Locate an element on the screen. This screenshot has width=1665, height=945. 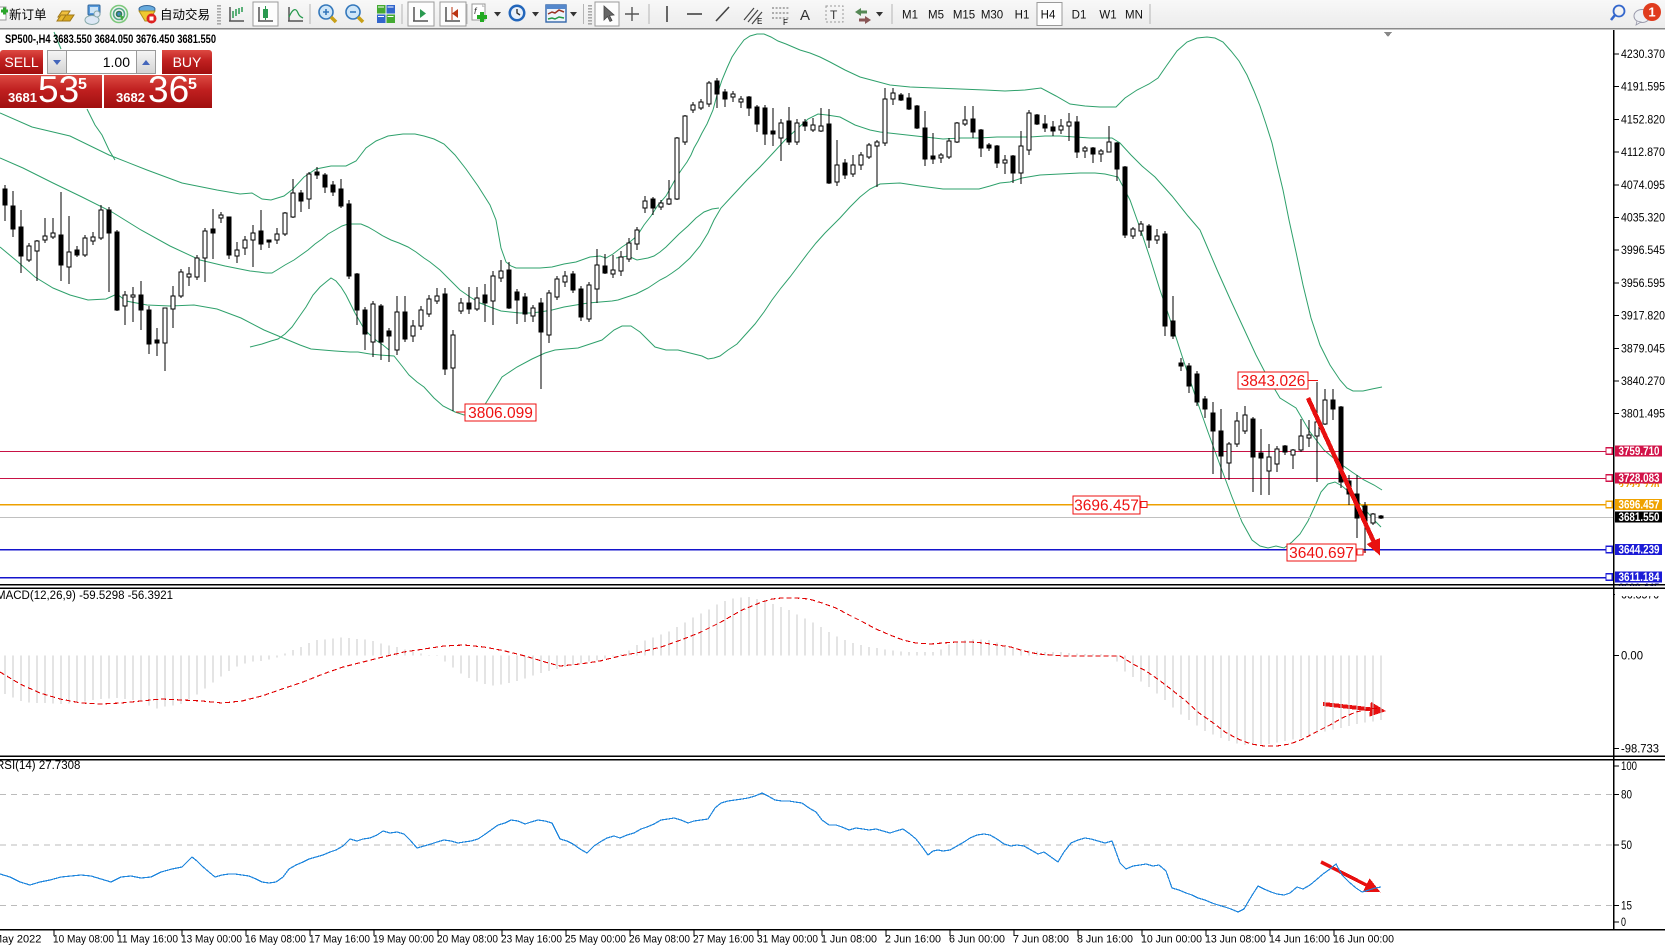
svg-text: 3843.026 is located at coordinates (1273, 381).